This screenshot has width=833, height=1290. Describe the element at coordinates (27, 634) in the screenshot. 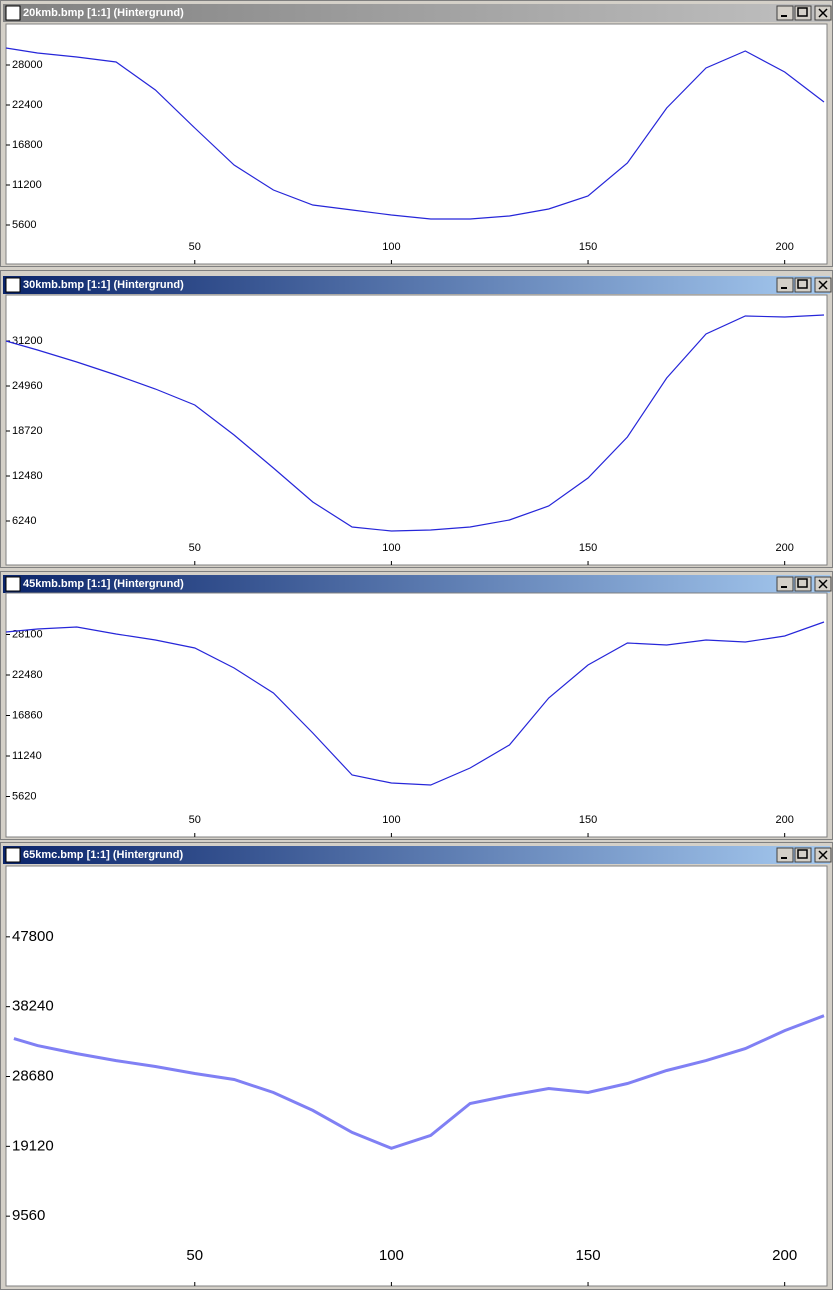

I see `y-tick-label: 28100` at that location.